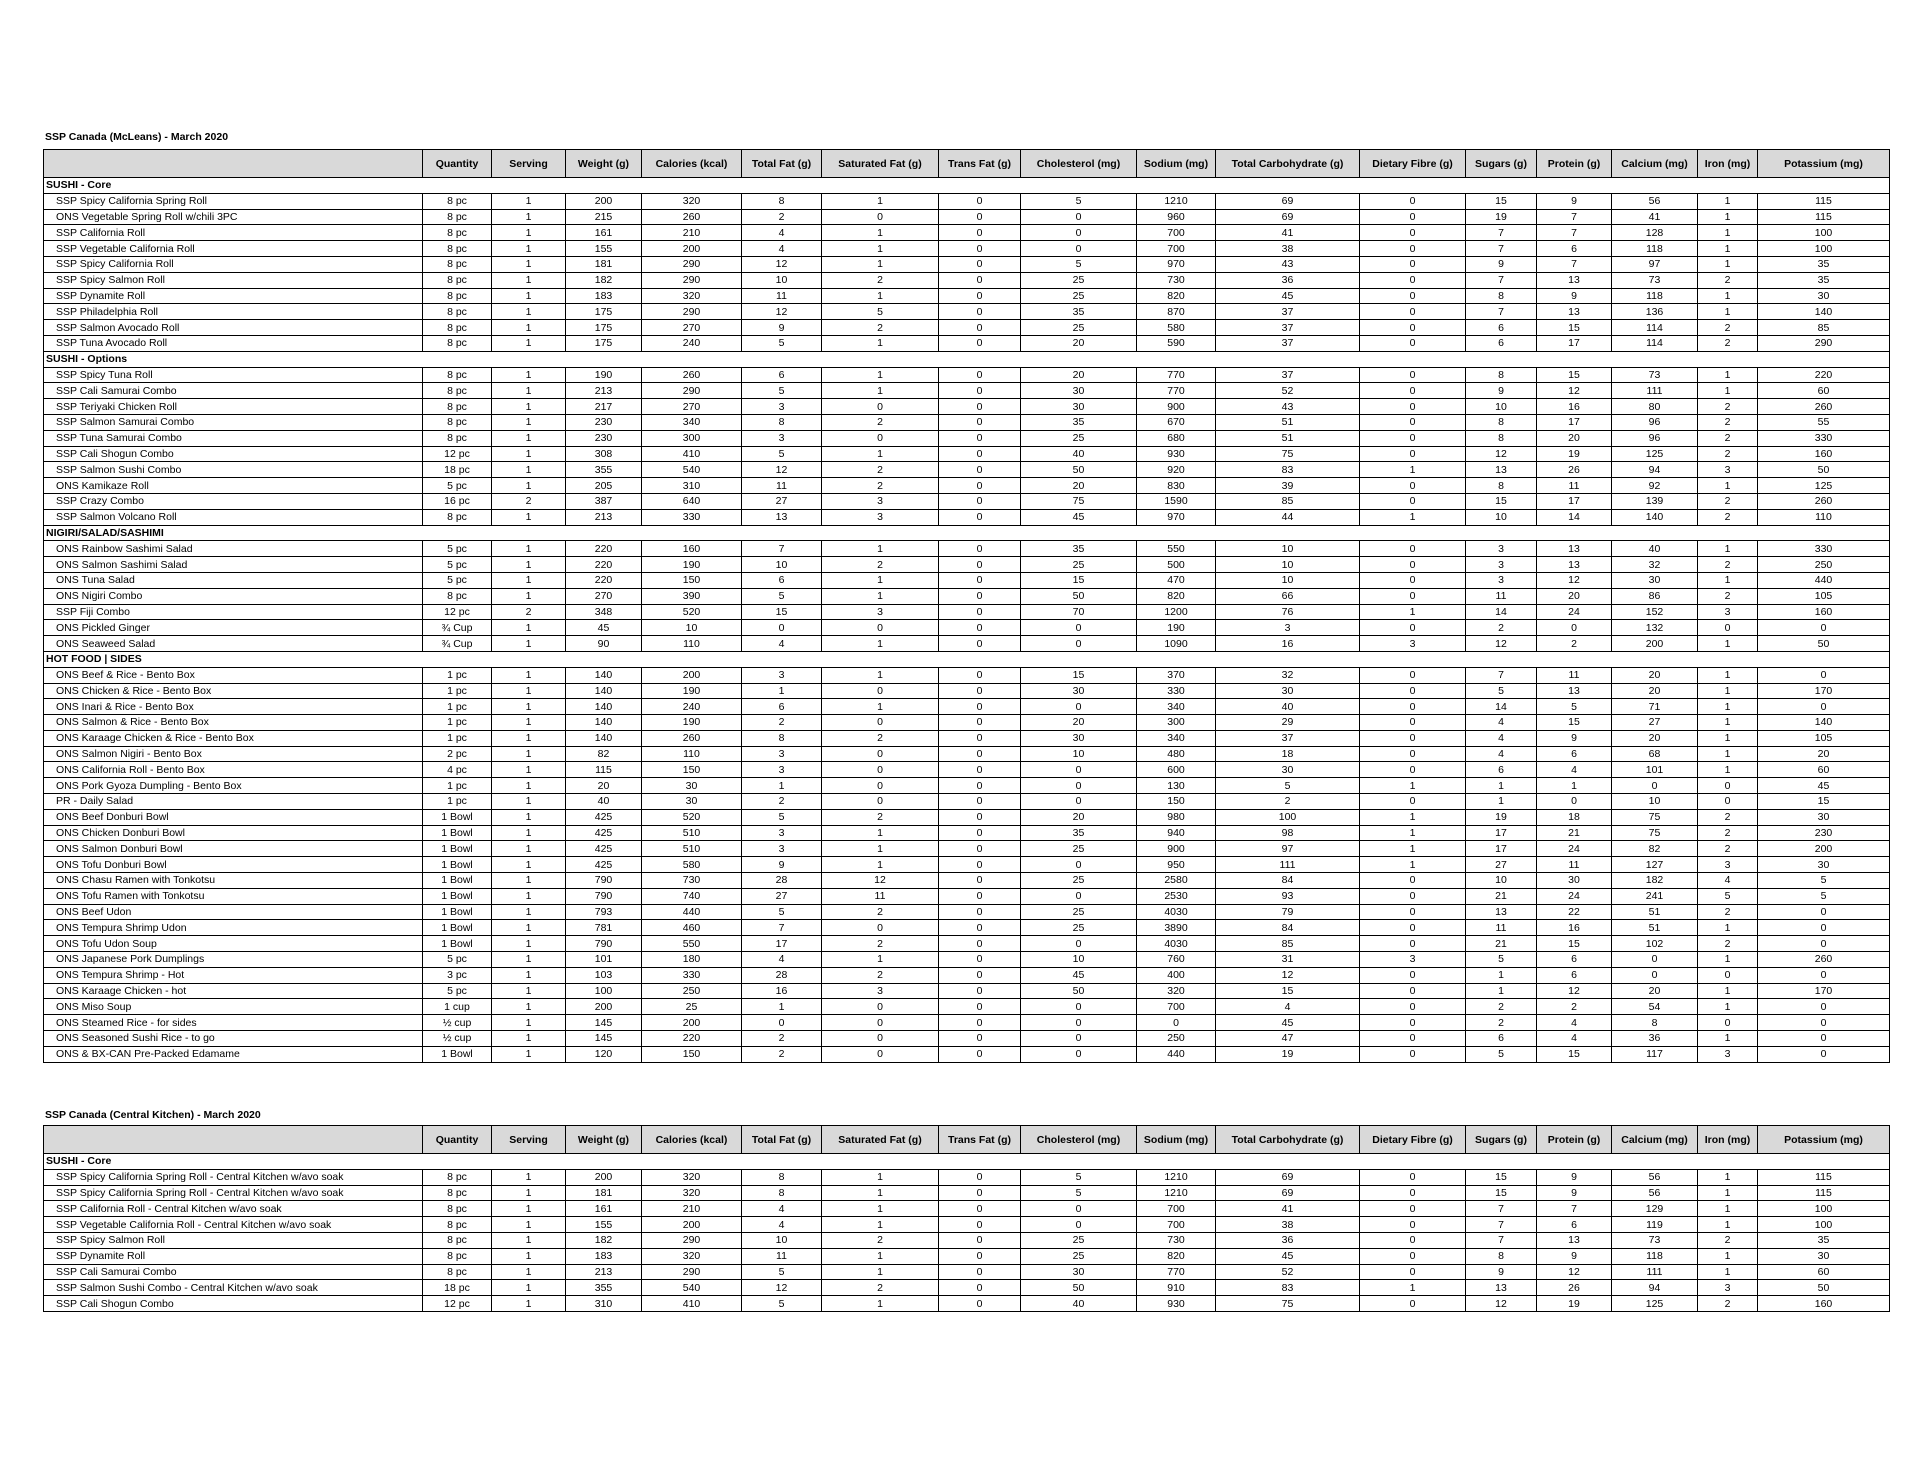  What do you see at coordinates (1654, 438) in the screenshot?
I see `cell-value: 96` at bounding box center [1654, 438].